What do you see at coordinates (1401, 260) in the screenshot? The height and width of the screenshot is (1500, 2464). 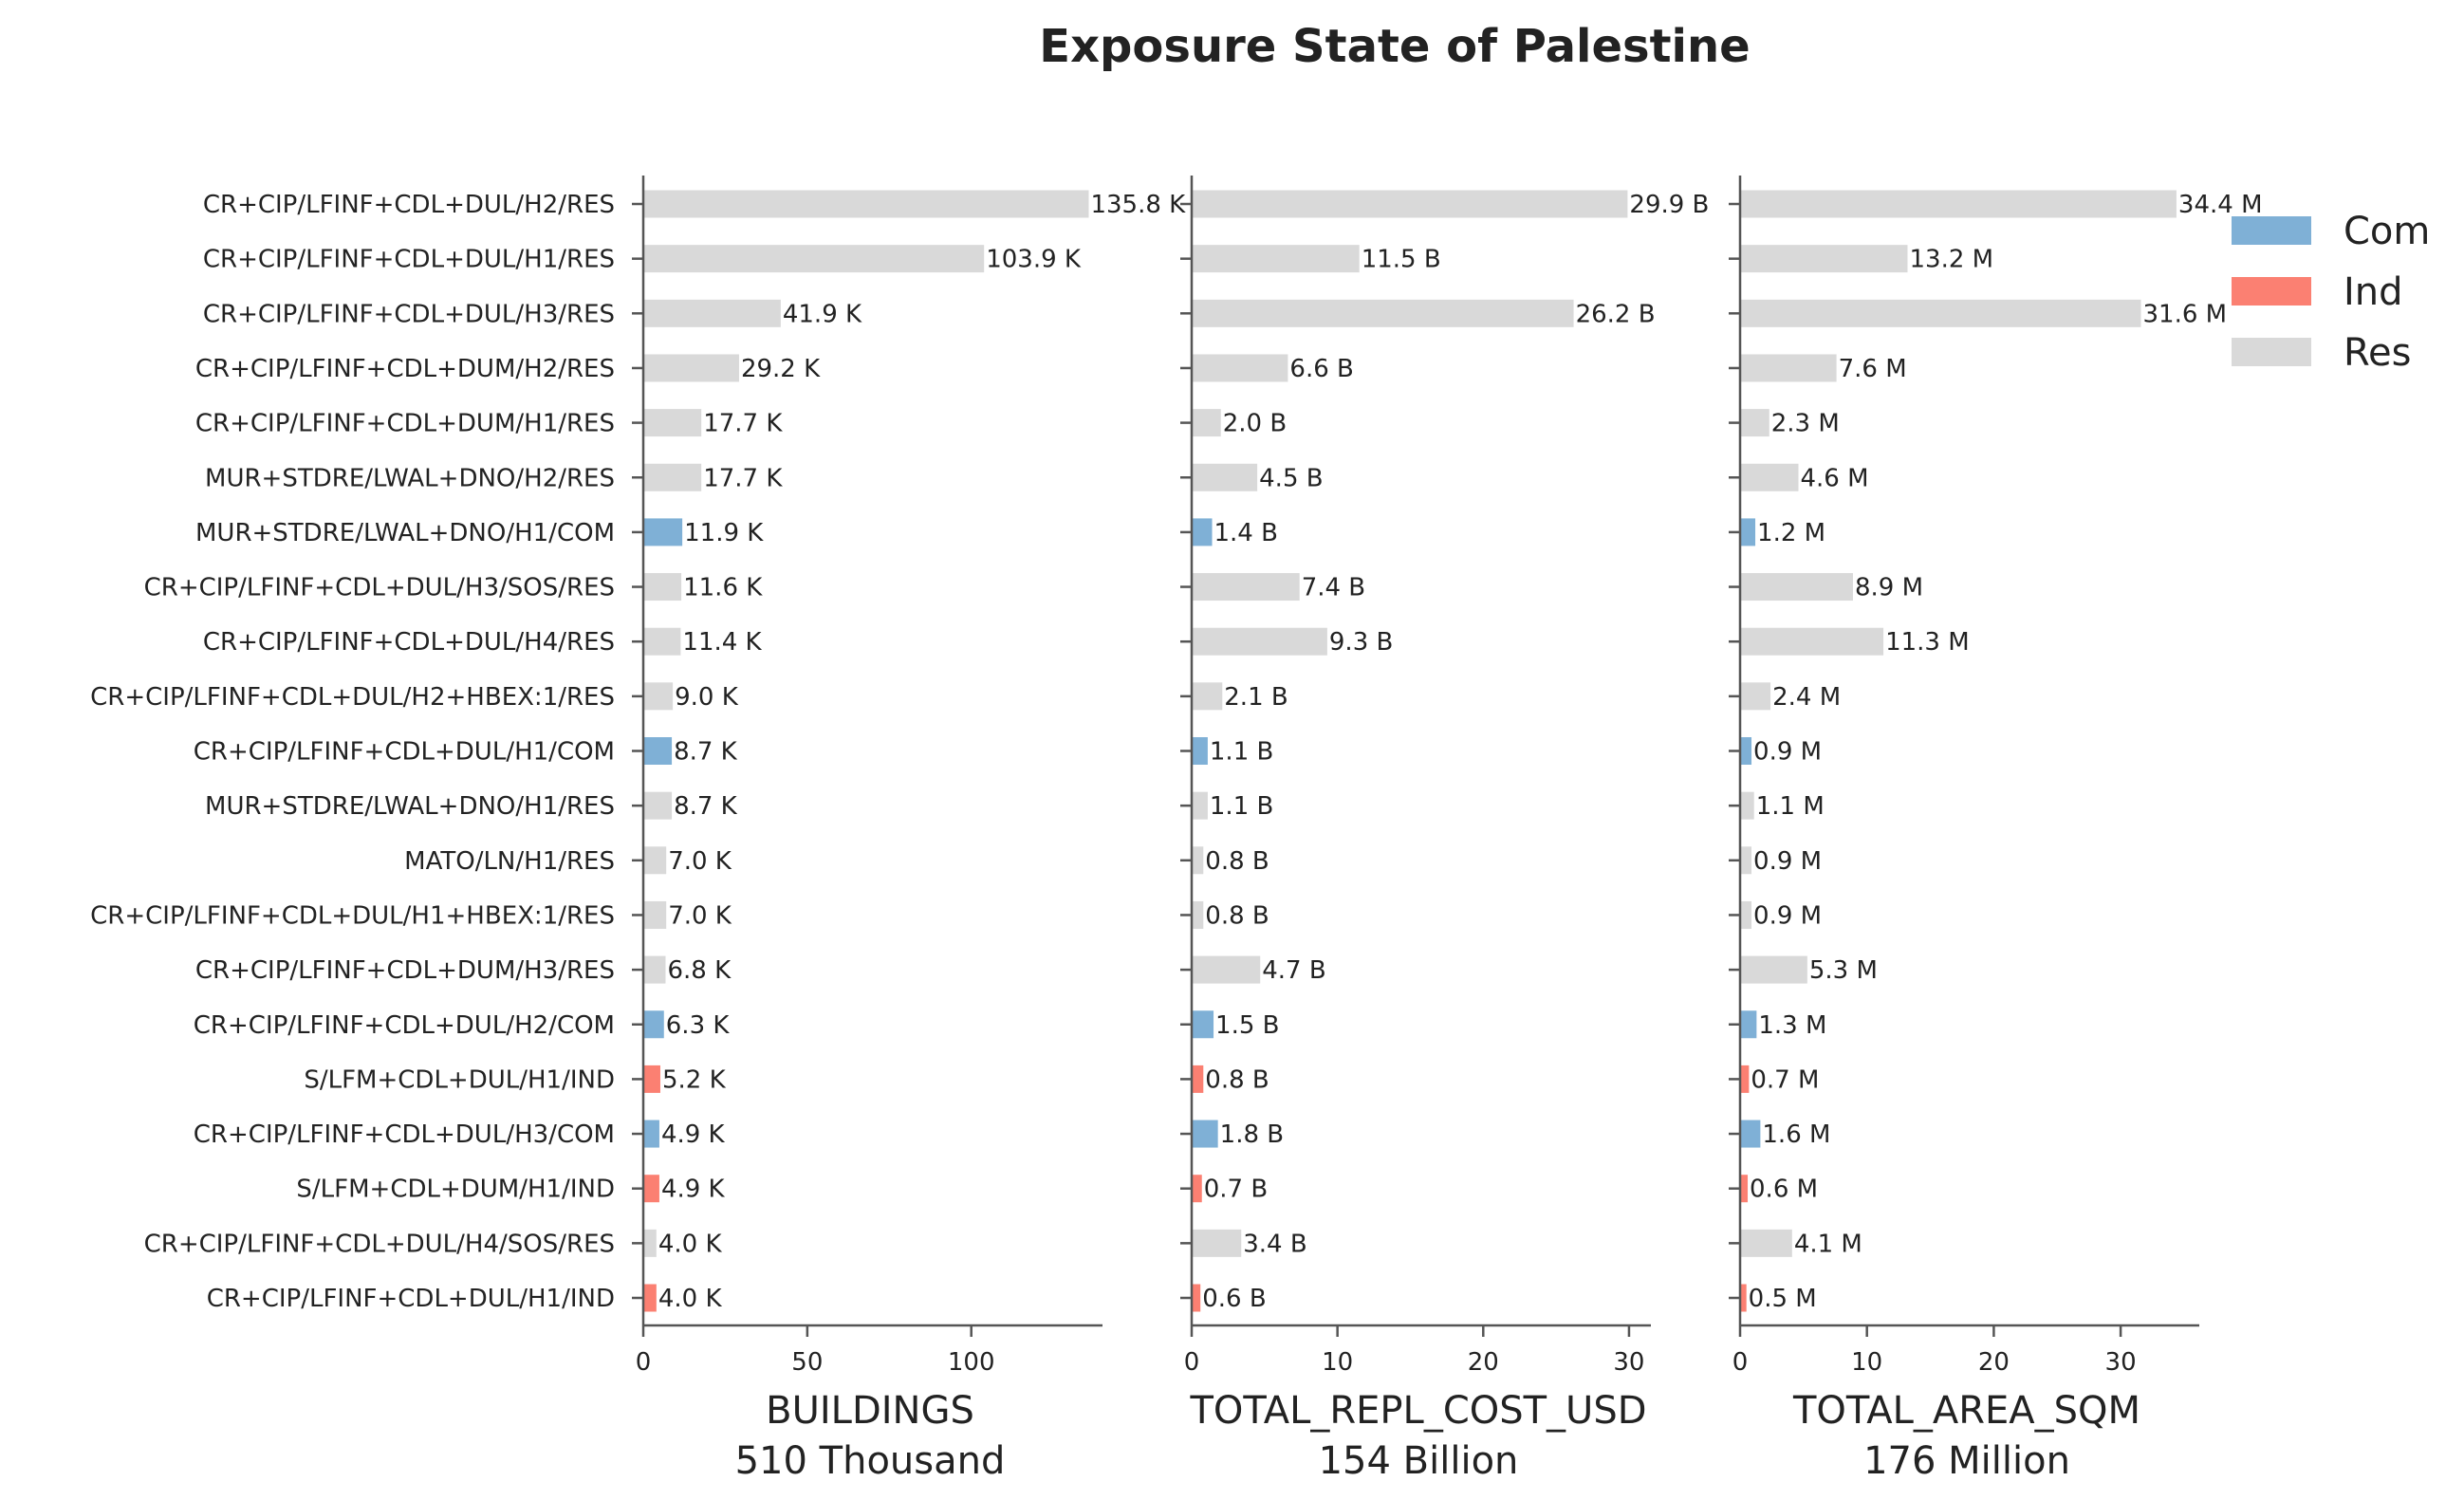 I see `value-label: 11.5 B` at bounding box center [1401, 260].